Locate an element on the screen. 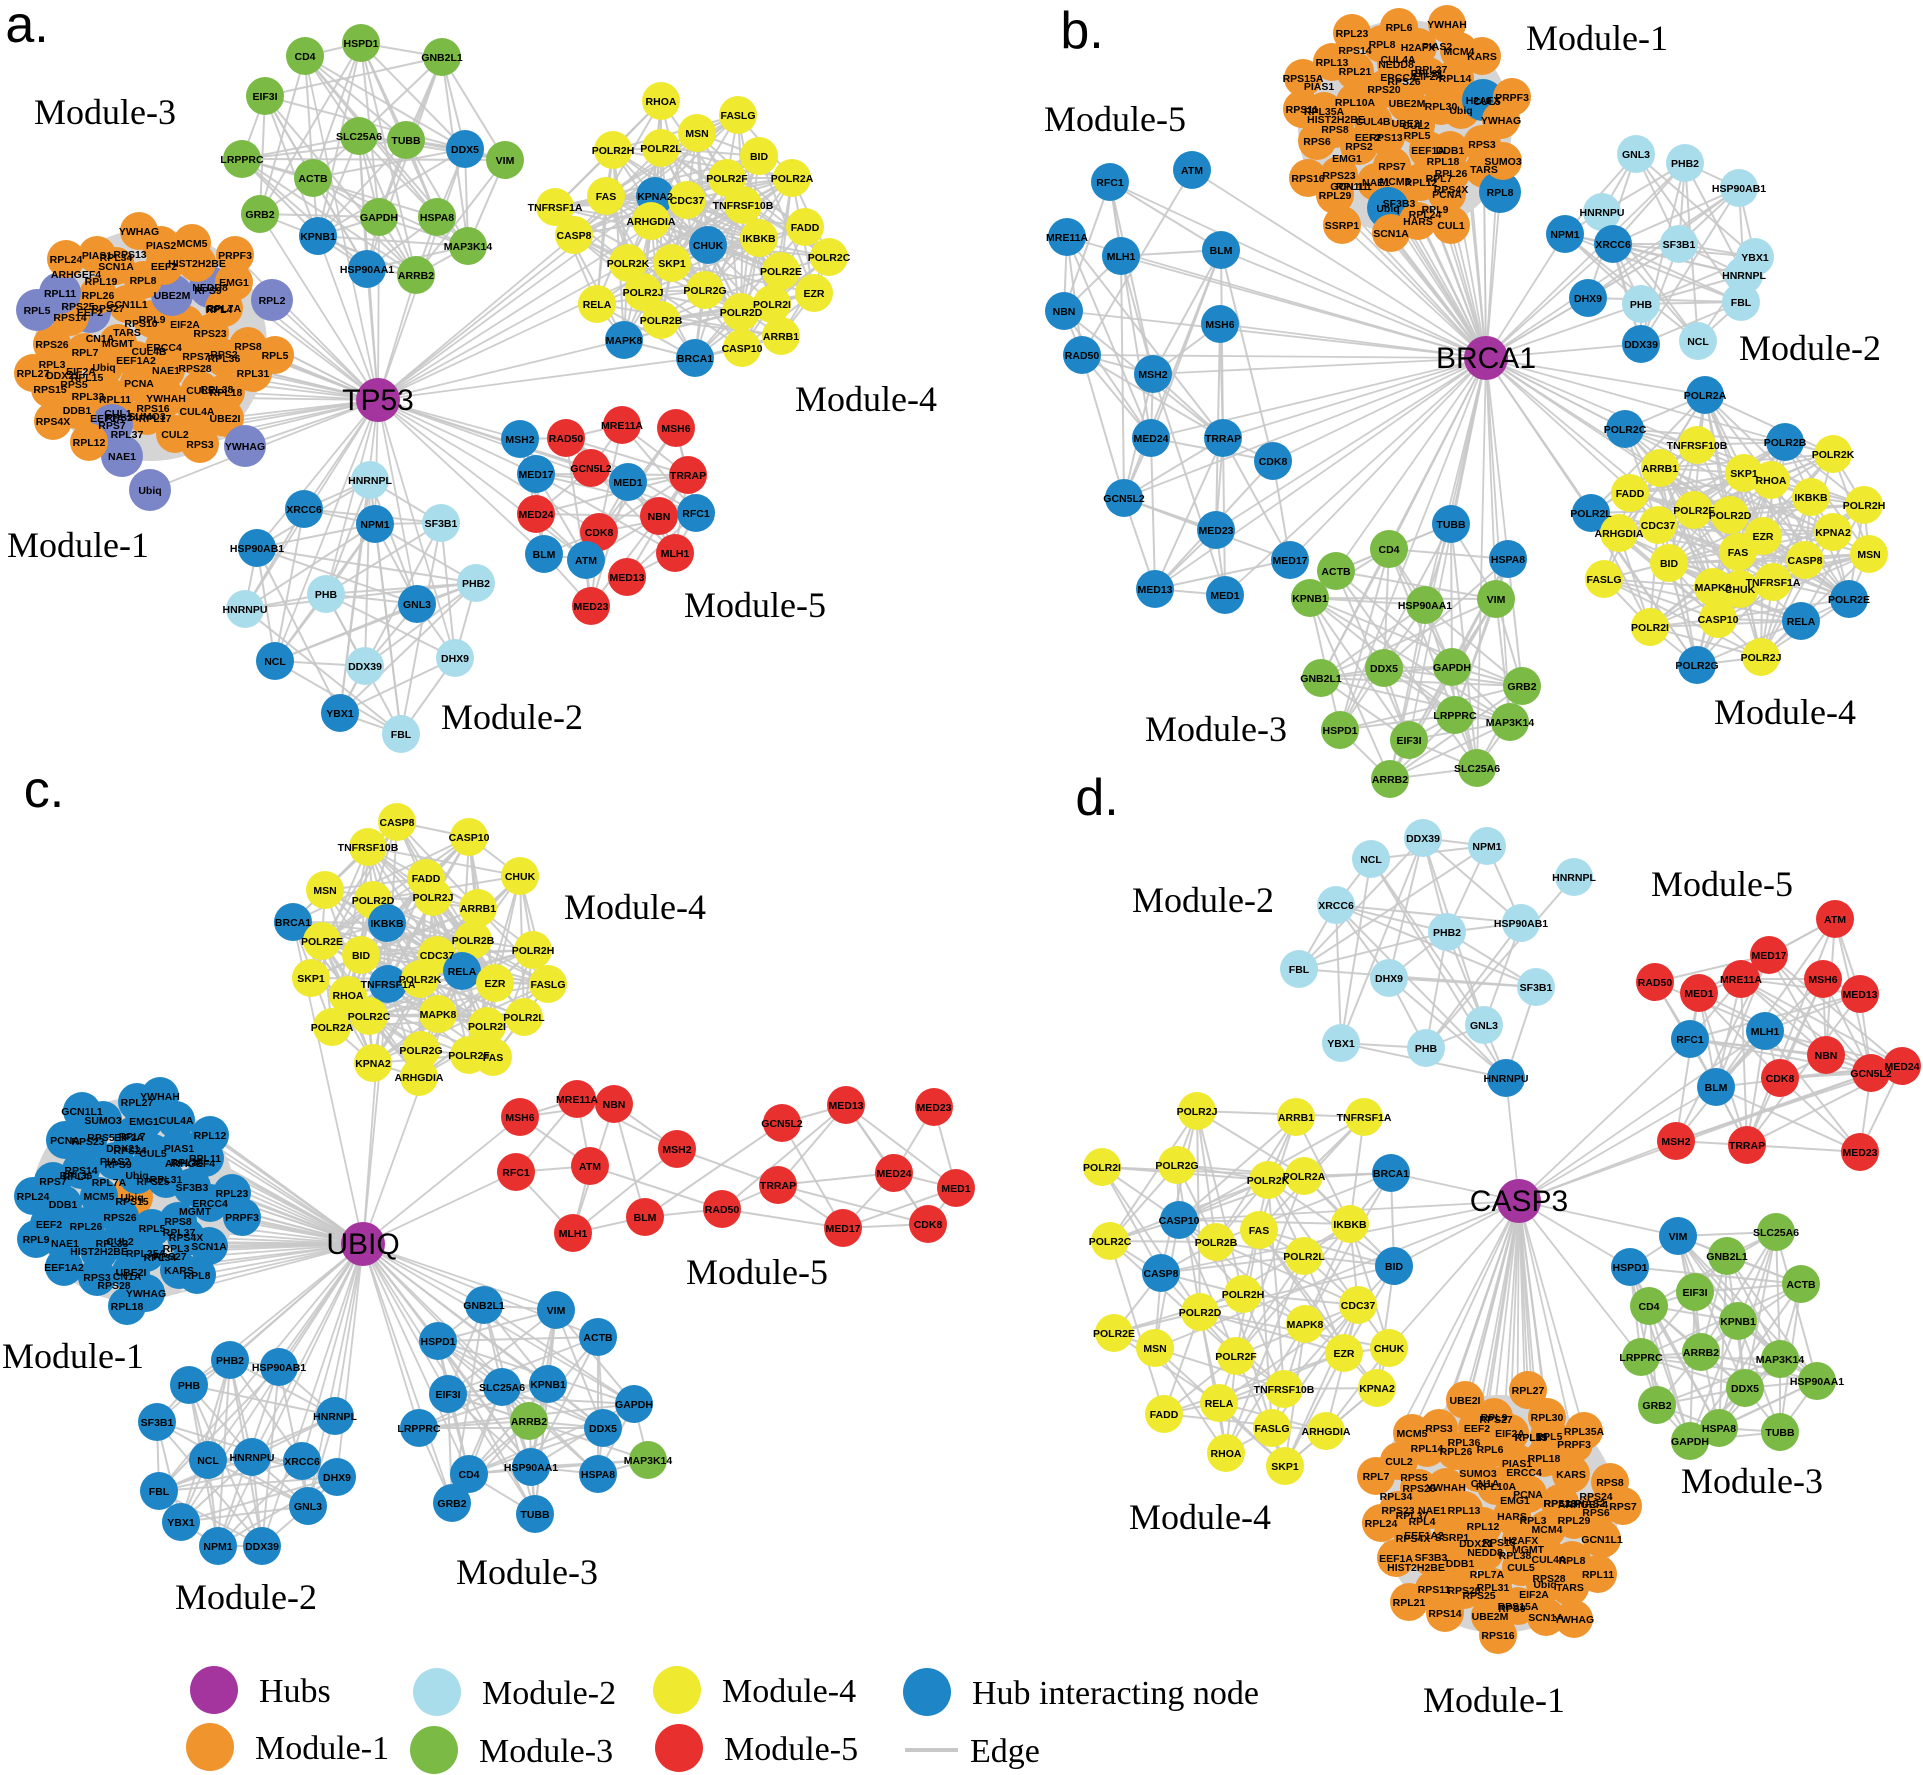 This screenshot has width=1923, height=1775. svg-text: HARS is located at coordinates (1418, 222).